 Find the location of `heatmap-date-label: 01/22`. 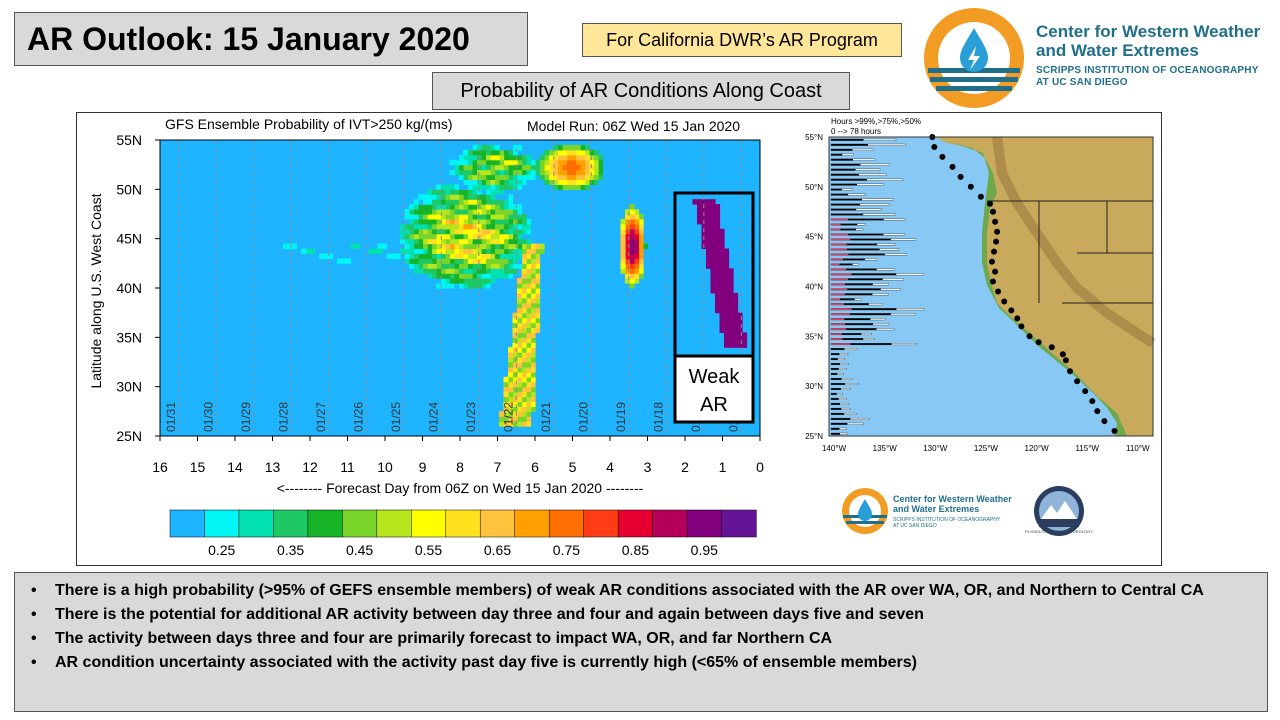

heatmap-date-label: 01/22 is located at coordinates (508, 417).